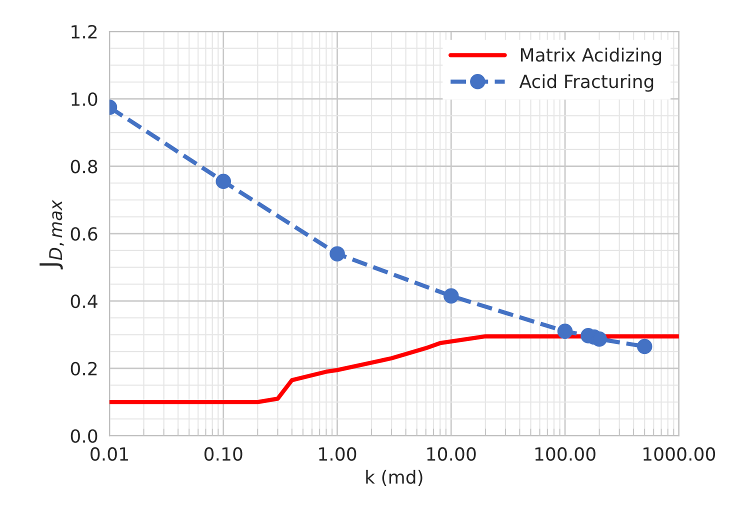 This screenshot has height=525, width=730. Describe the element at coordinates (85, 99) in the screenshot. I see `y-tick-label: 1.0` at that location.